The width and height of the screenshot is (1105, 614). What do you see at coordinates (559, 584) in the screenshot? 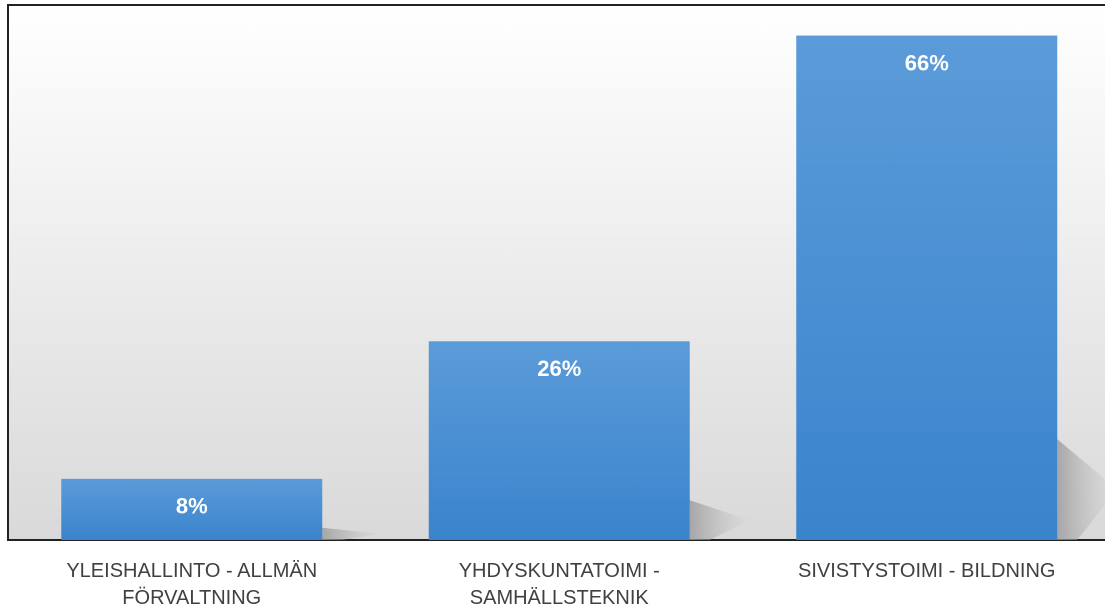
I see `x-tick-label: YHDYSKUNTATOIMI - SAMHÄLLSTEKNIK` at bounding box center [559, 584].